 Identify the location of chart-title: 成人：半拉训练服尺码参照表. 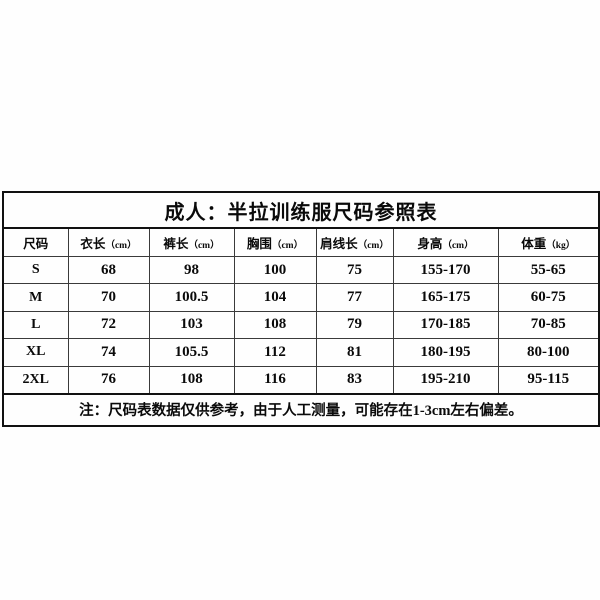
(301, 210).